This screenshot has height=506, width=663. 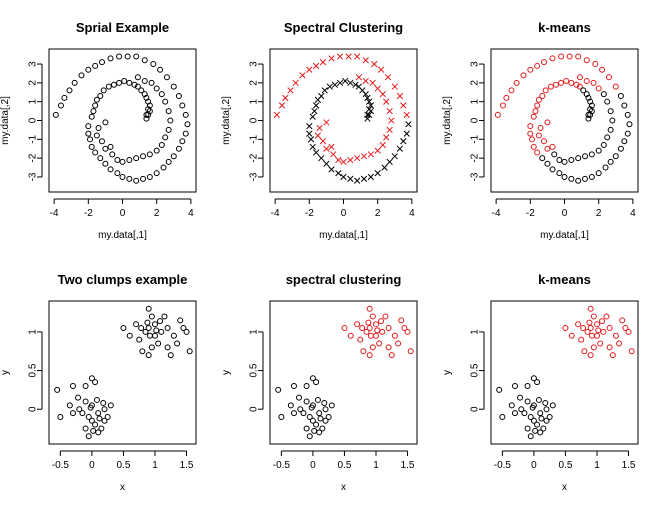 I want to click on x-tick-label: 1.5, so click(x=408, y=465).